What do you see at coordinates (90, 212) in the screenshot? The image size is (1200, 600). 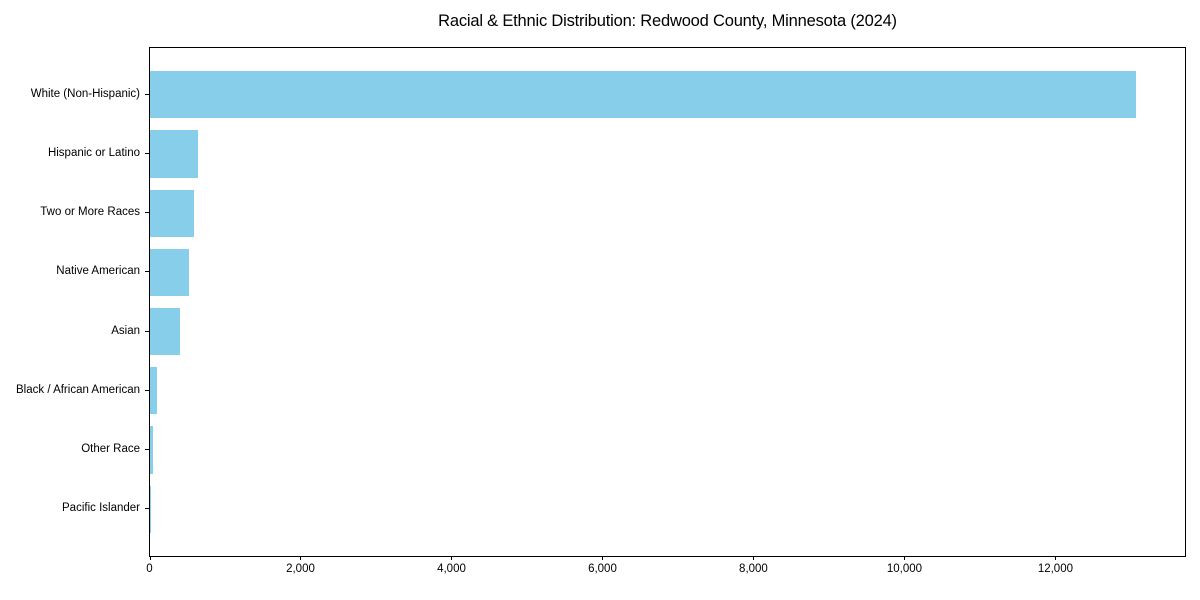 I see `y-tick-label: Two or More Races` at bounding box center [90, 212].